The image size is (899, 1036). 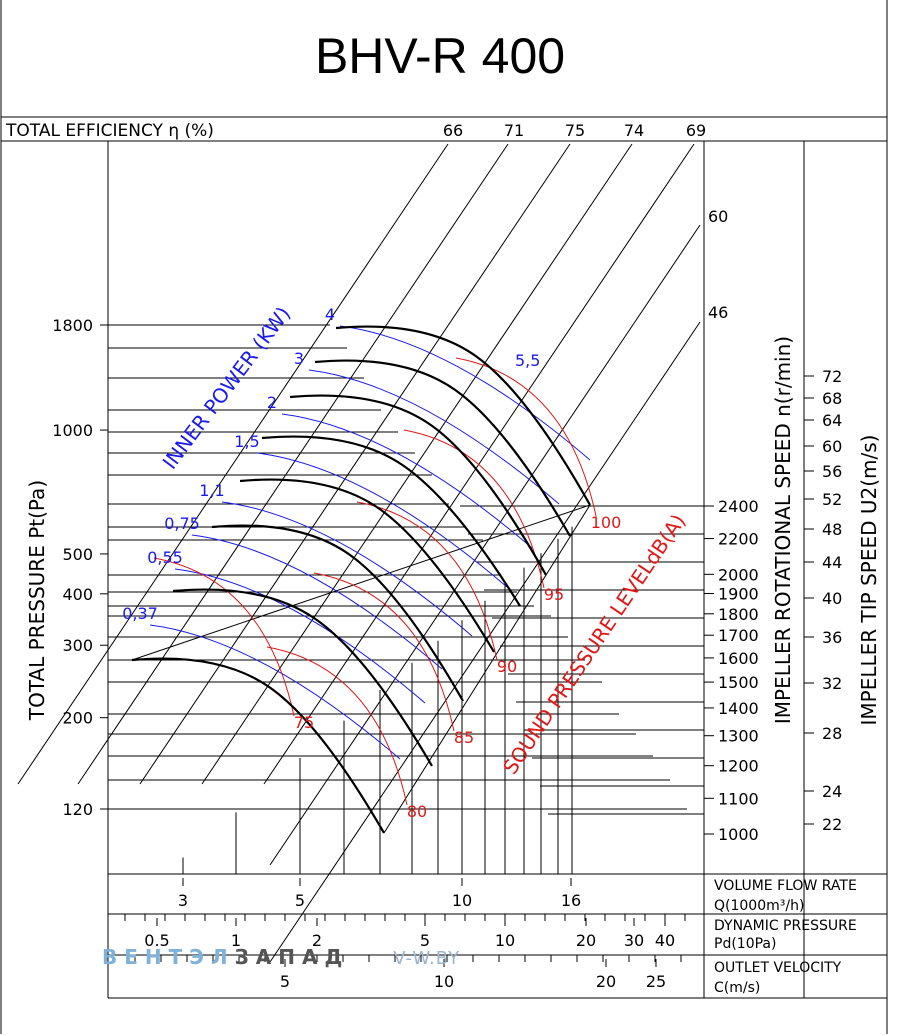 What do you see at coordinates (832, 824) in the screenshot?
I see `tip-tick-22: 22` at bounding box center [832, 824].